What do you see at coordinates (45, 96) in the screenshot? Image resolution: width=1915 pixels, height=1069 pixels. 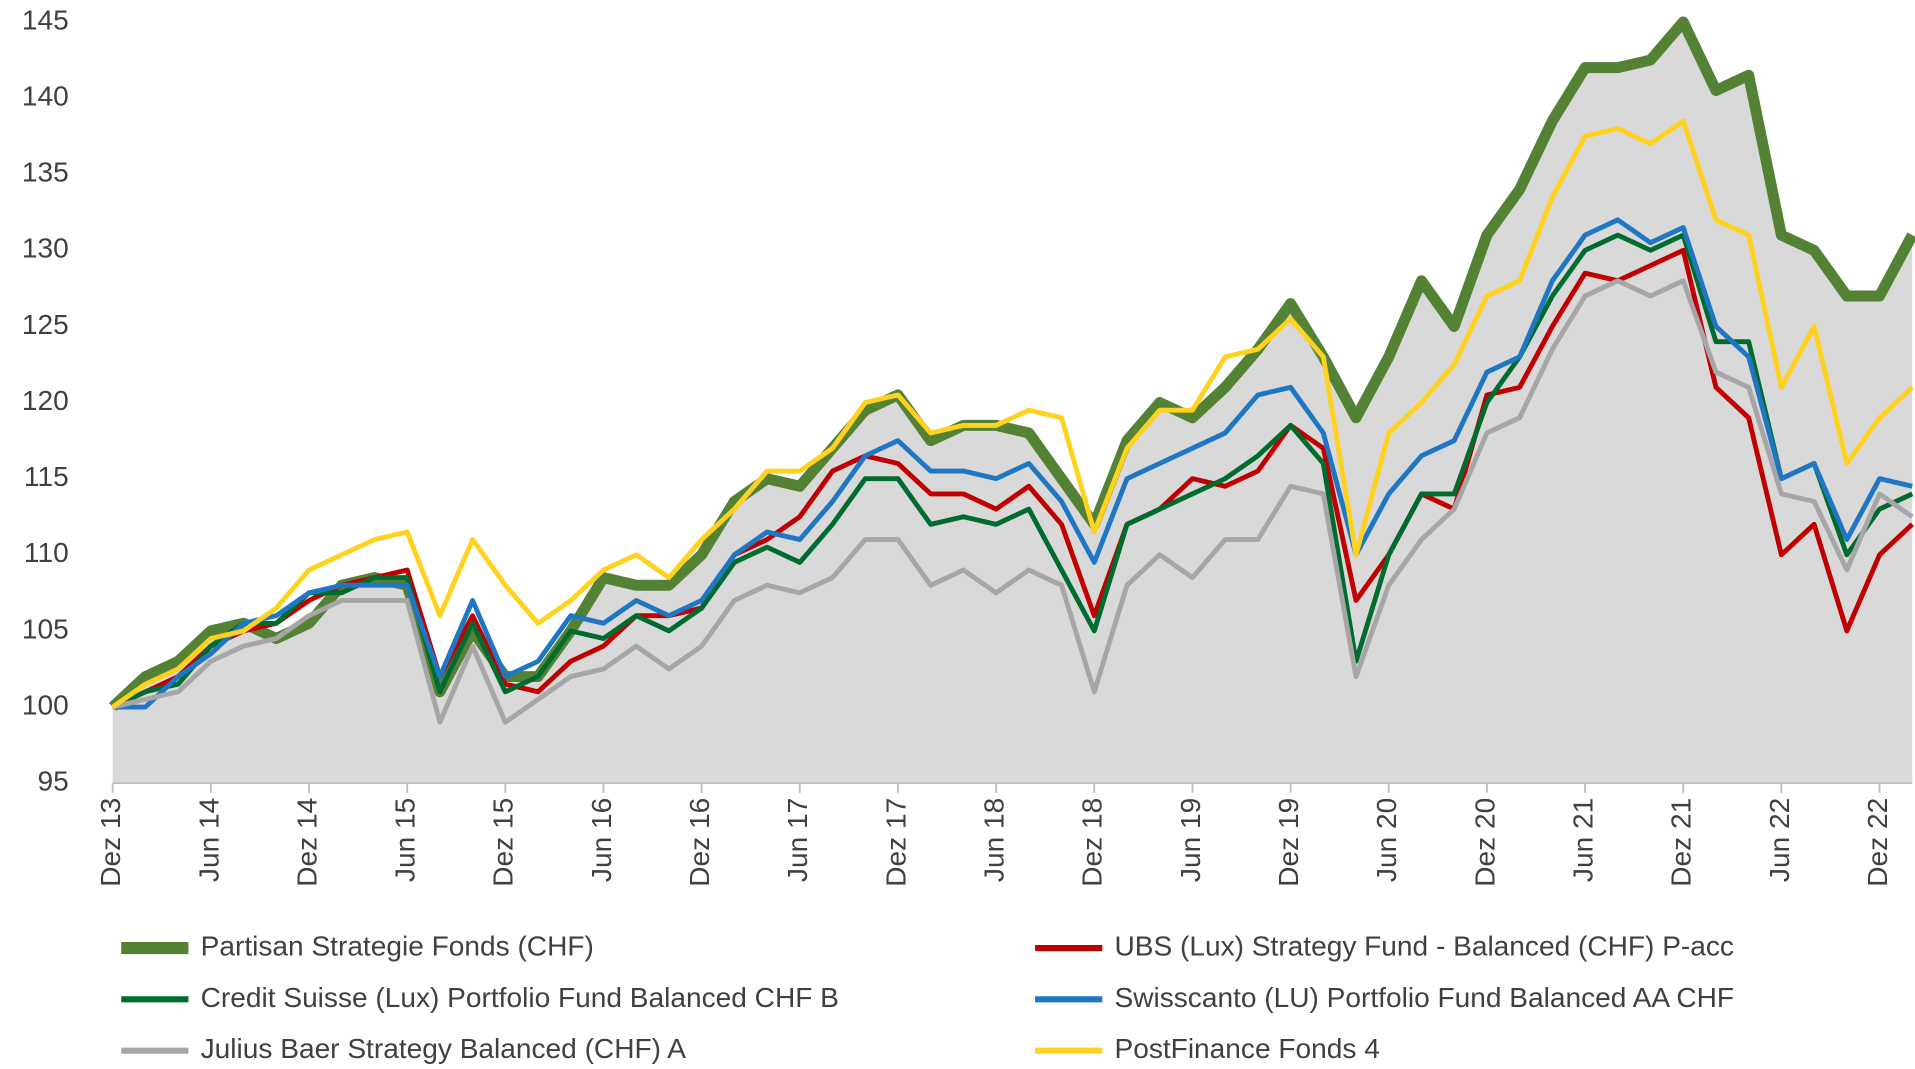 I see `y-tick-label: 140` at bounding box center [45, 96].